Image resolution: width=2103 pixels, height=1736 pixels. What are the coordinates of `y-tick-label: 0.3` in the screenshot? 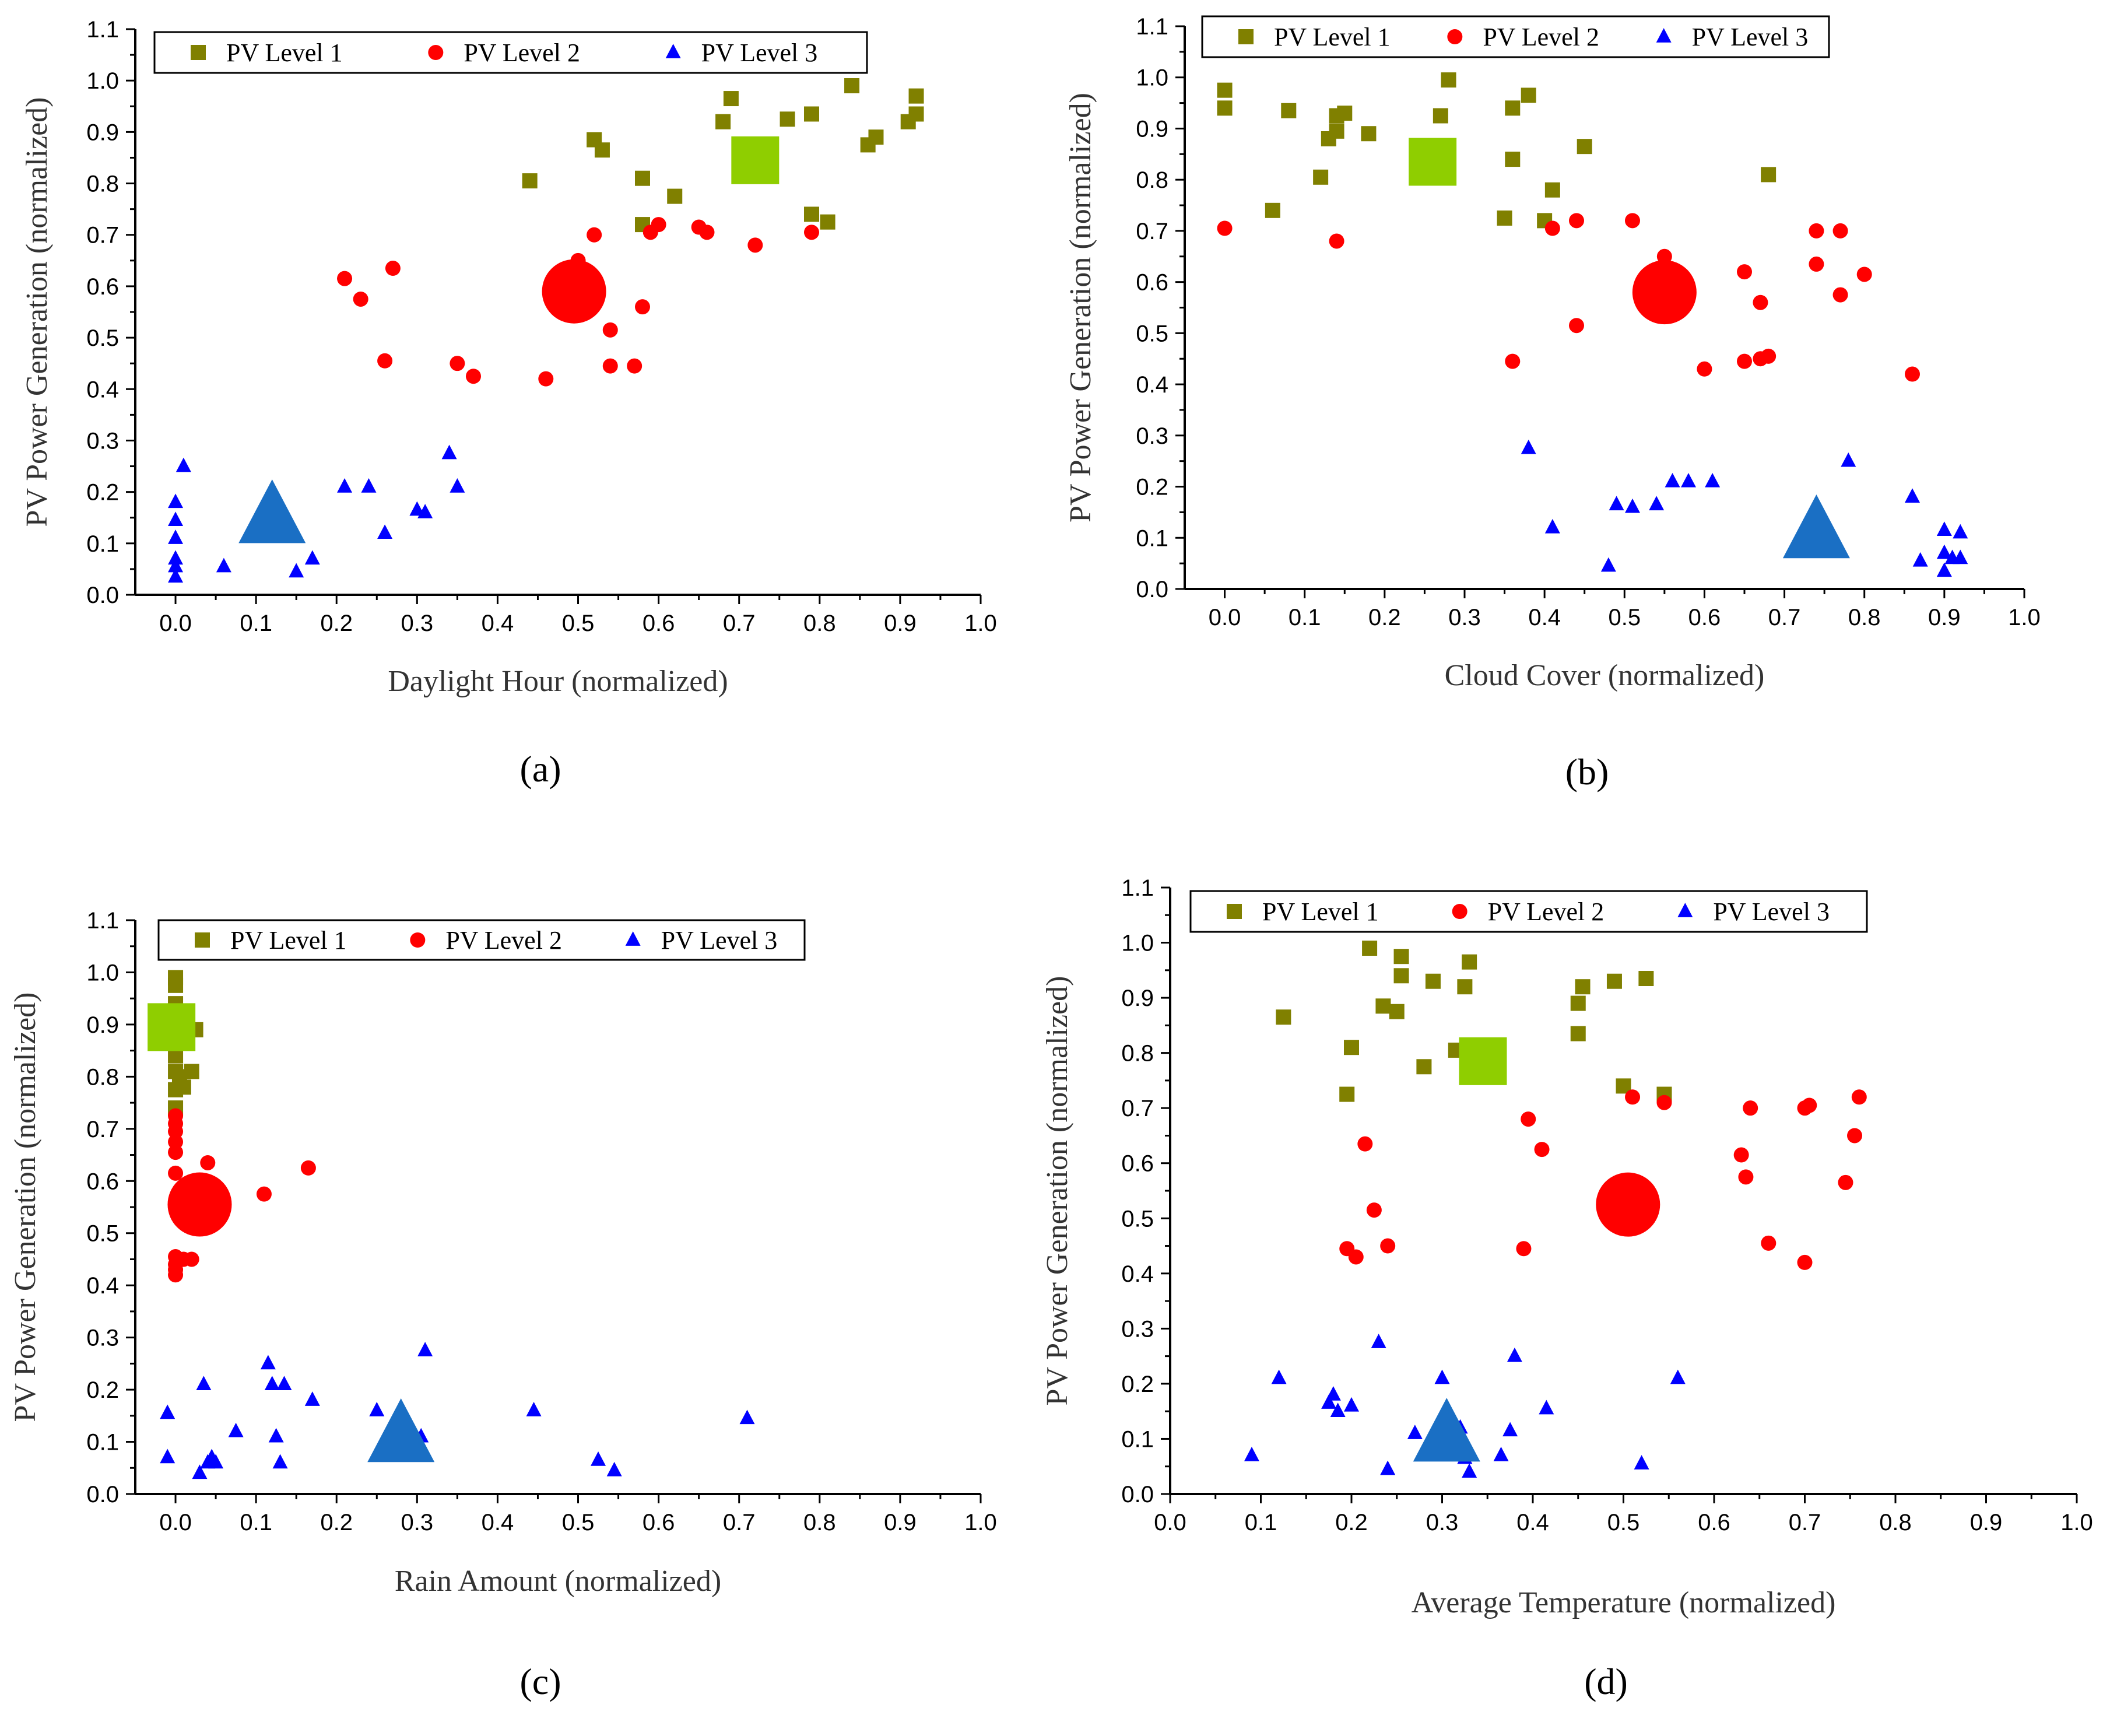 It's located at (1152, 436).